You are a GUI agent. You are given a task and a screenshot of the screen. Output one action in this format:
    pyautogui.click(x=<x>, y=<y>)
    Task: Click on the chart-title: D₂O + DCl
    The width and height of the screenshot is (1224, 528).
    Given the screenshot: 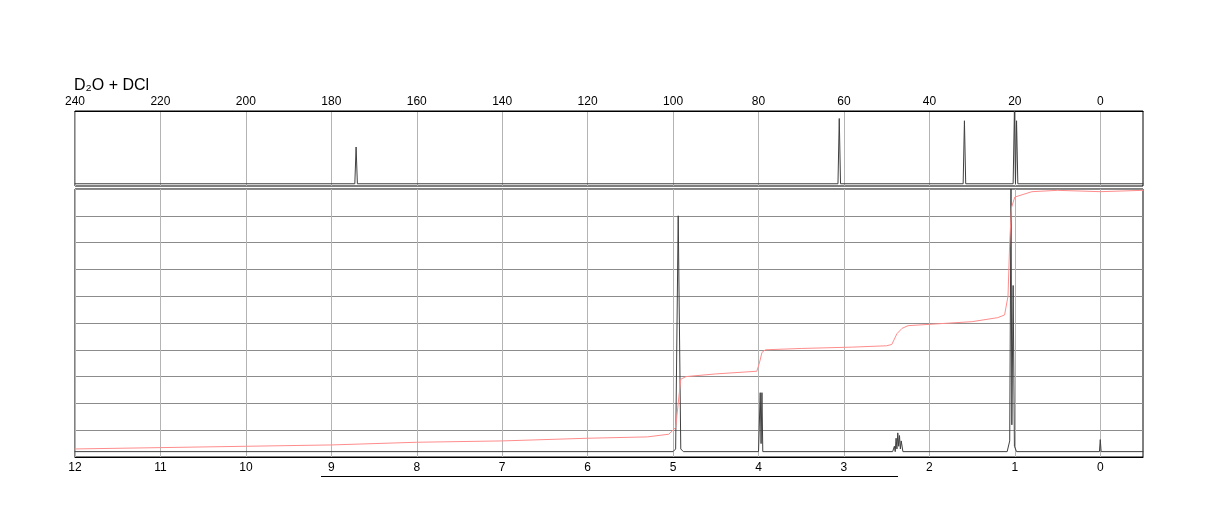 What is the action you would take?
    pyautogui.click(x=112, y=84)
    